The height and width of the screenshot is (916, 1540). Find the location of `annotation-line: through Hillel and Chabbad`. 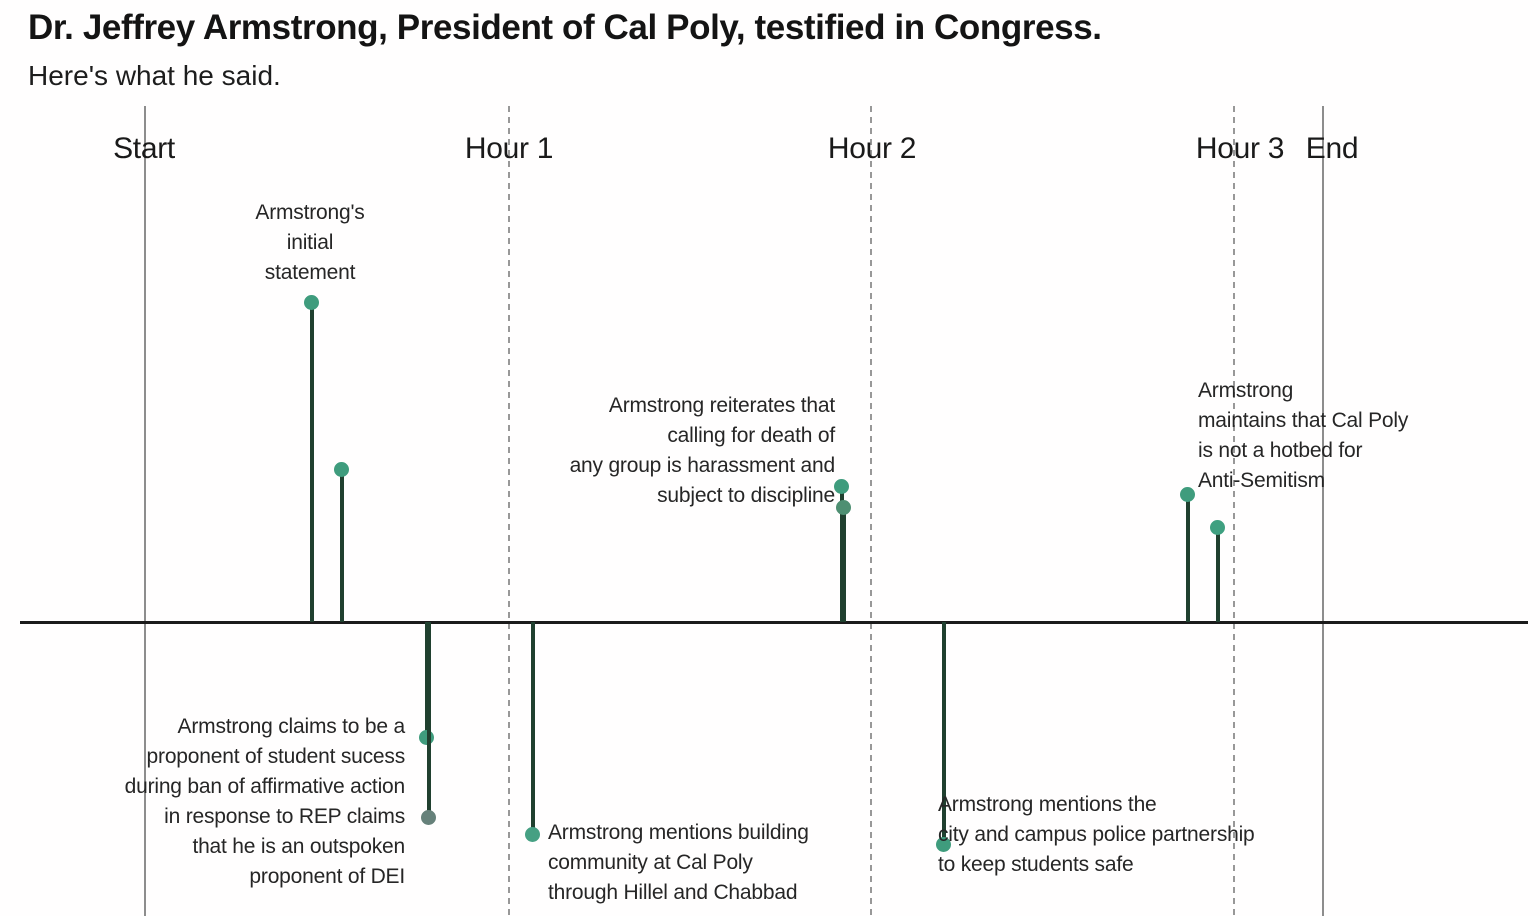

annotation-line: through Hillel and Chabbad is located at coordinates (673, 892).